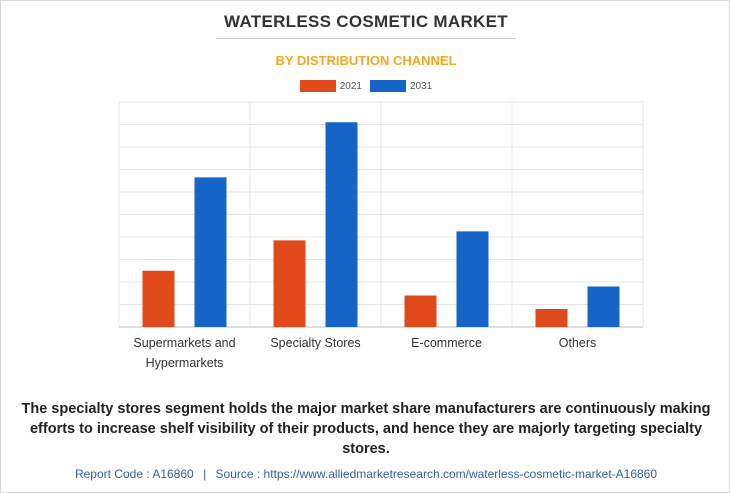 Image resolution: width=730 pixels, height=493 pixels. What do you see at coordinates (315, 343) in the screenshot?
I see `x-tick-label: Specialty Stores` at bounding box center [315, 343].